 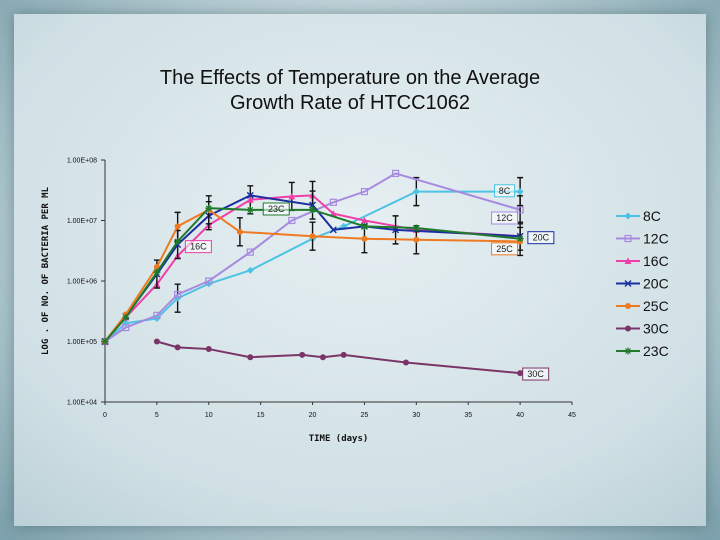 I want to click on legend-label-12C: 12C, so click(x=656, y=239).